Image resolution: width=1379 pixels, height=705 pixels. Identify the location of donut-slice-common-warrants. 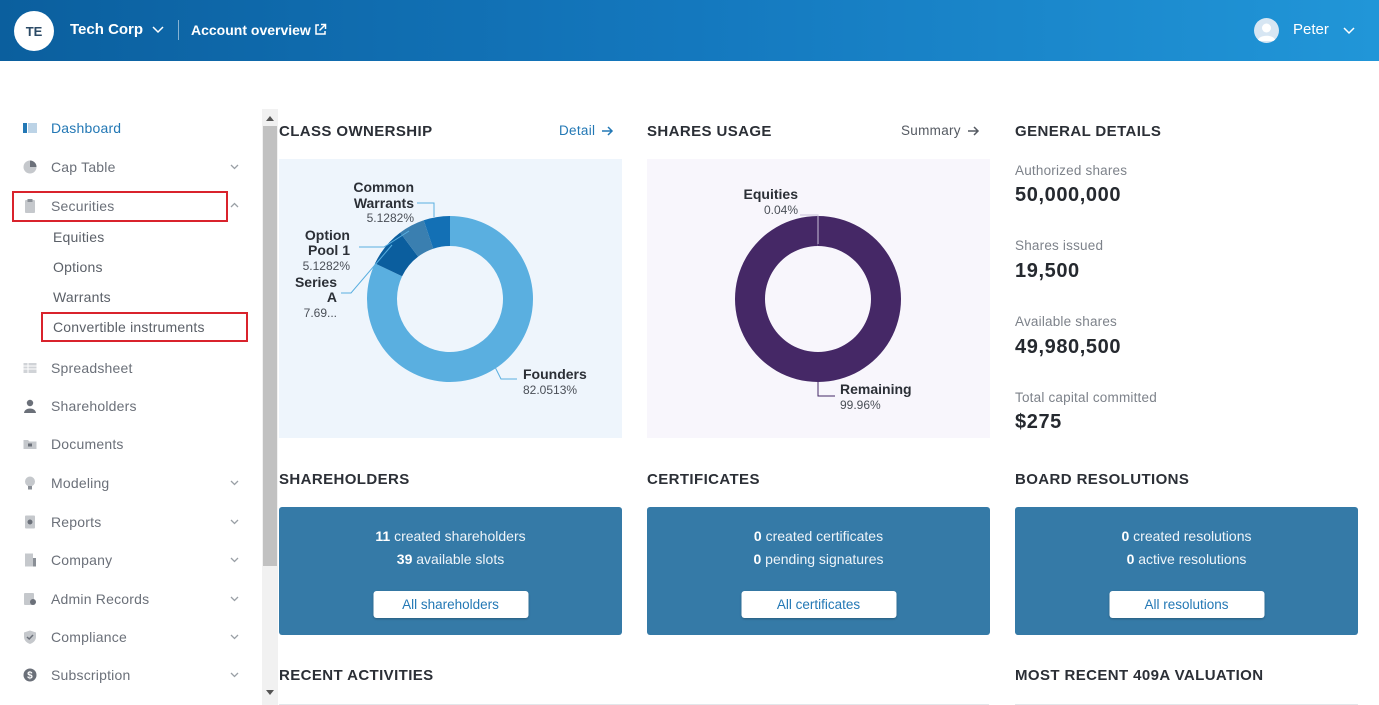
(436, 232).